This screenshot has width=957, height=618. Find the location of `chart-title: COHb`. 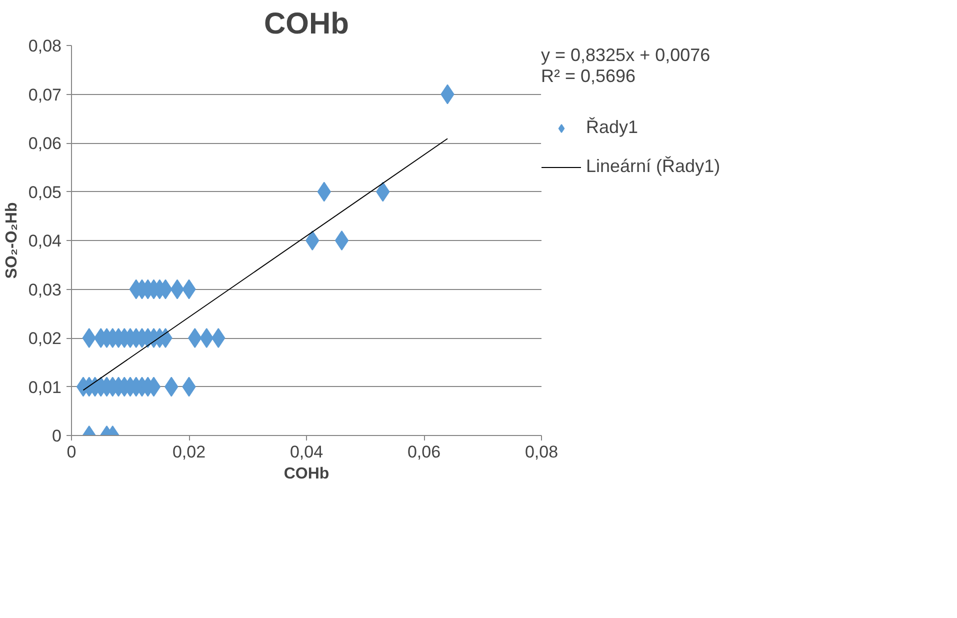

chart-title: COHb is located at coordinates (307, 24).